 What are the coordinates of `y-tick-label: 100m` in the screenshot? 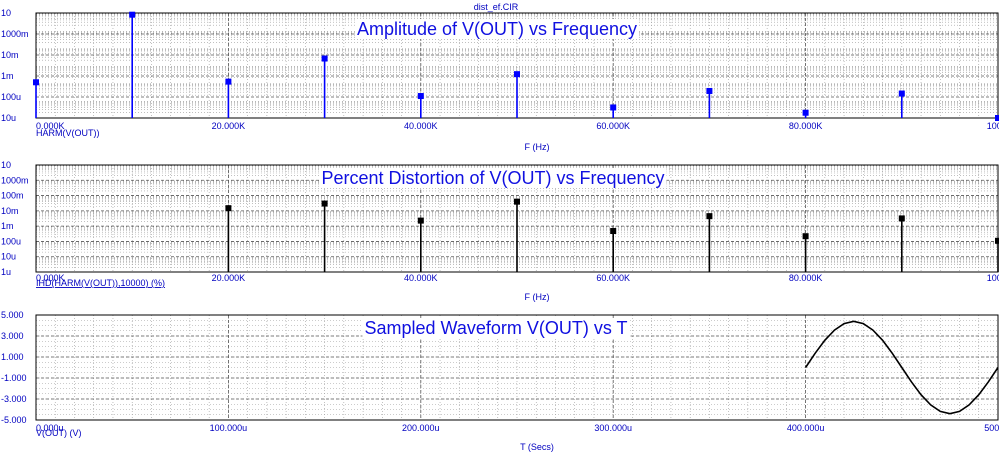 It's located at (12, 196).